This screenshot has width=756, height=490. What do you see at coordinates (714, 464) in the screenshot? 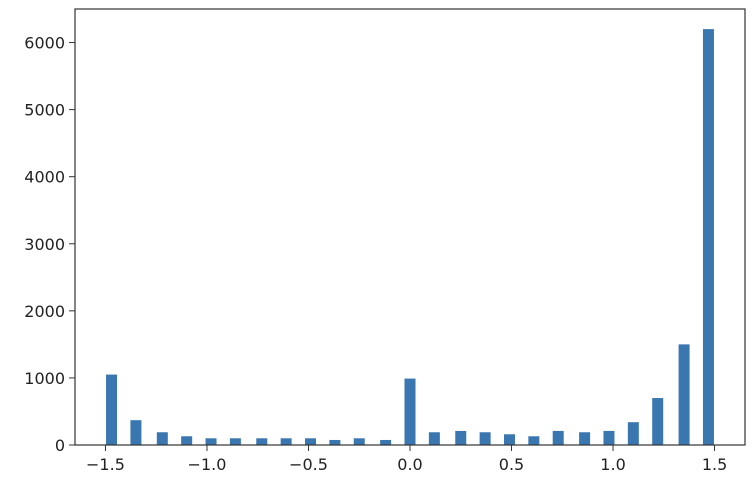
I see `x-tick-label: 1.5` at bounding box center [714, 464].